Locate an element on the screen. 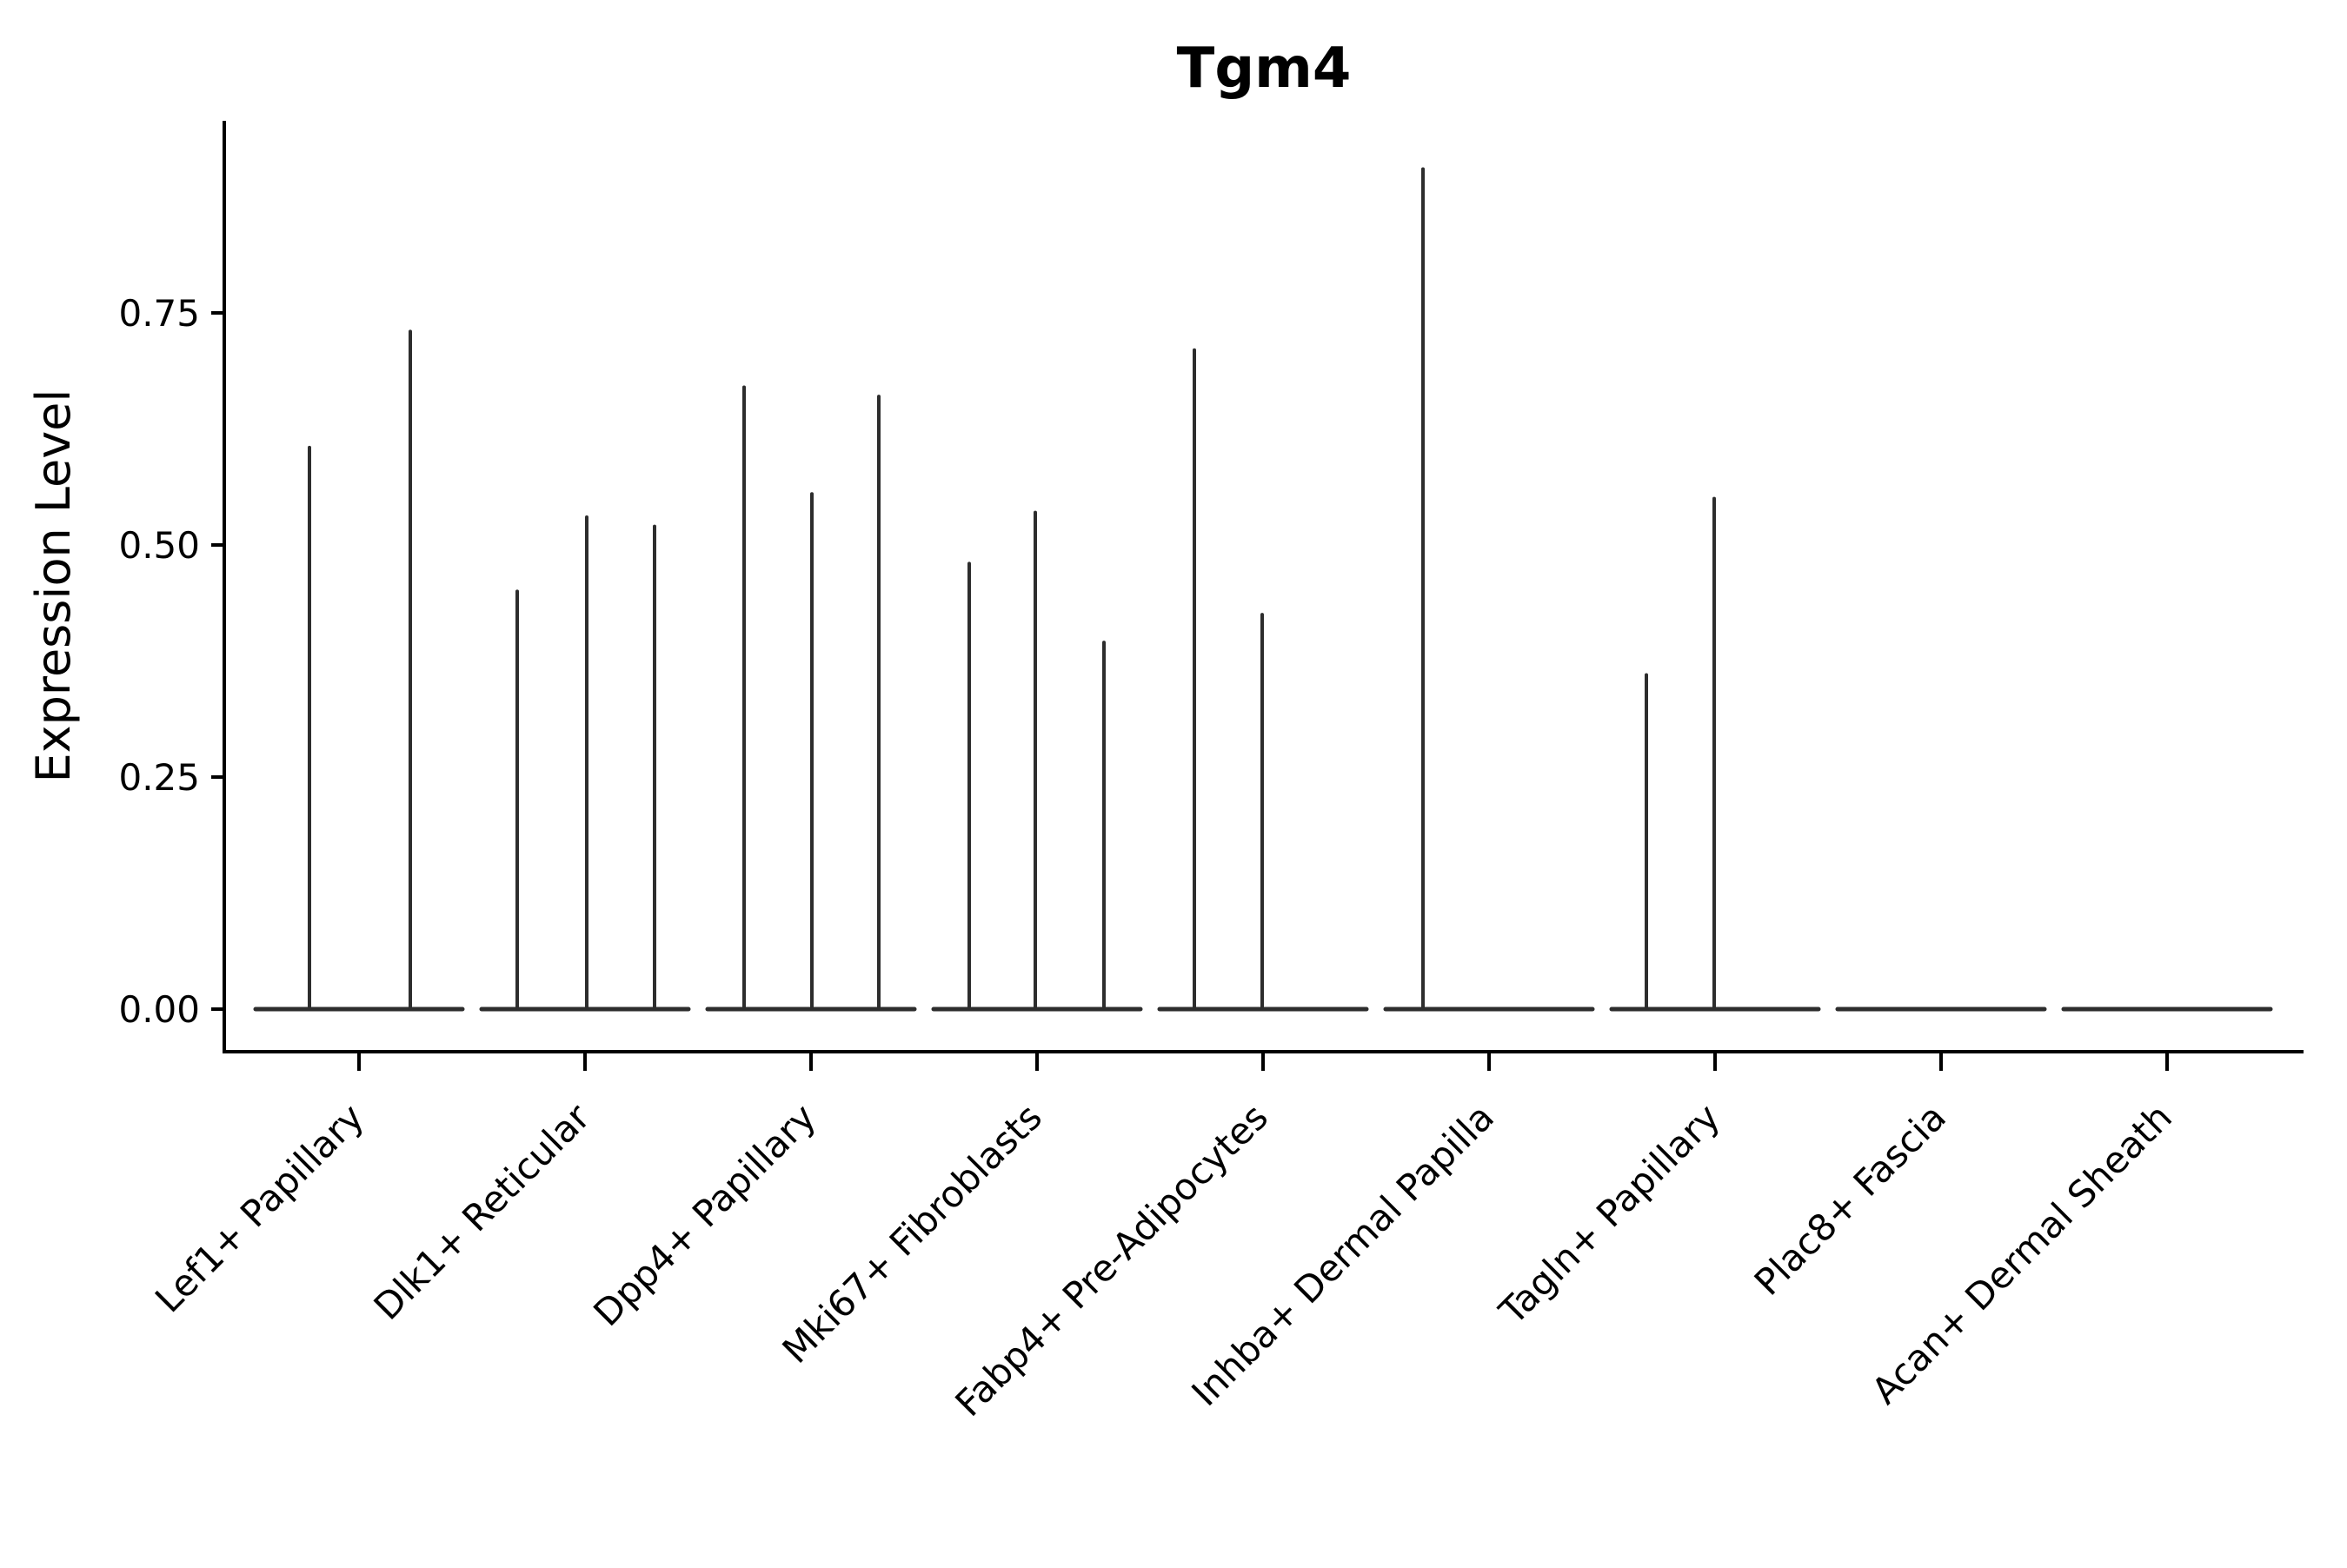 The width and height of the screenshot is (2347, 1568). x-category-label: Lef1+ Papillary is located at coordinates (259, 1207).